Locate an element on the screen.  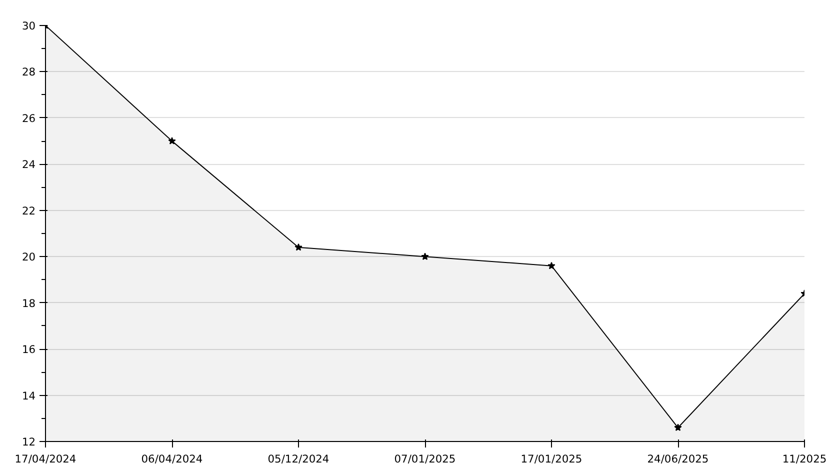
y-tick-label: 28 is located at coordinates (29, 72).